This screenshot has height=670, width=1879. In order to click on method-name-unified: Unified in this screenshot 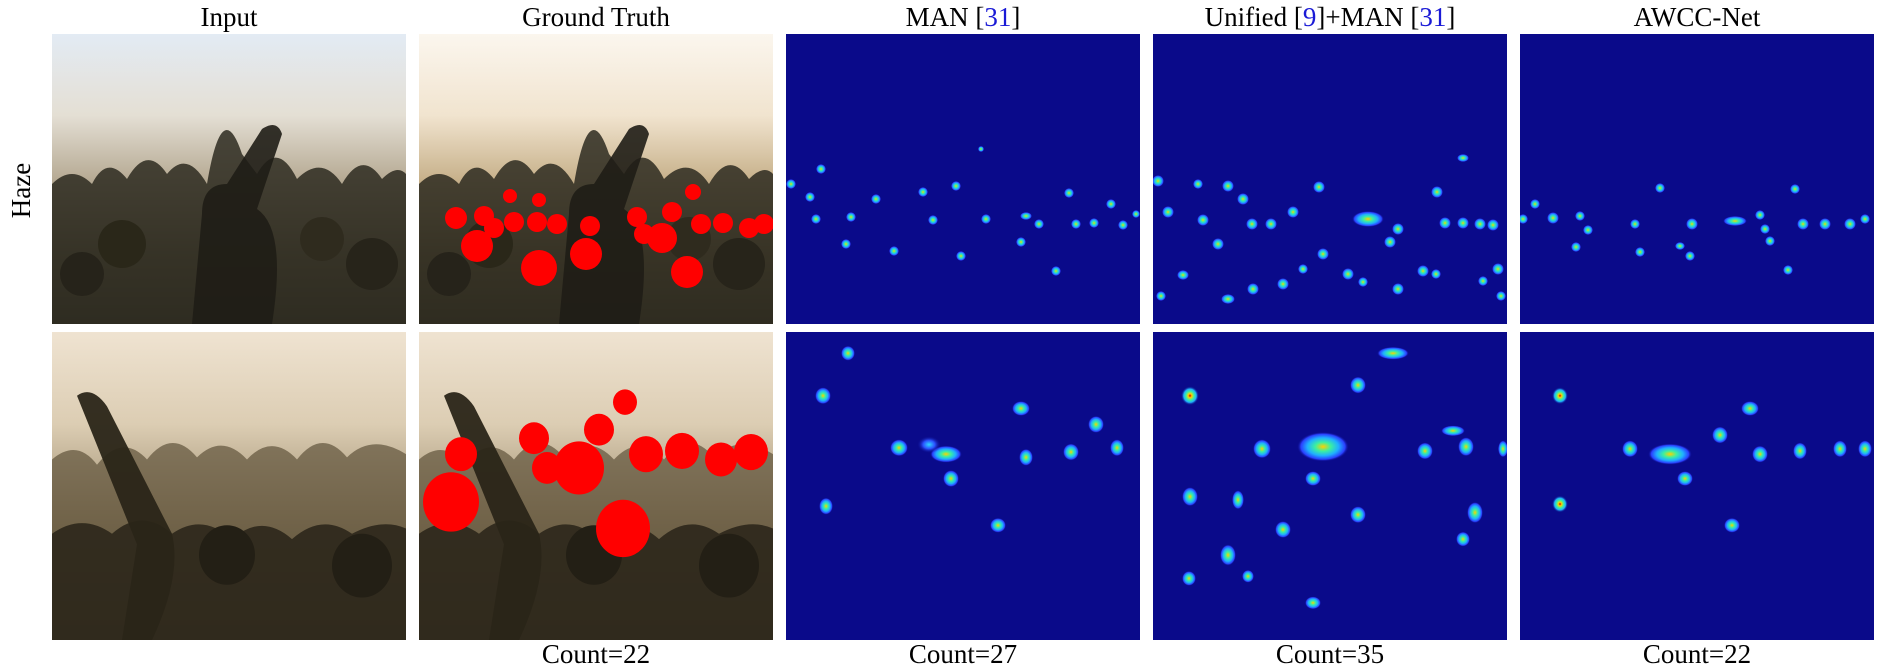, I will do `click(1246, 17)`.